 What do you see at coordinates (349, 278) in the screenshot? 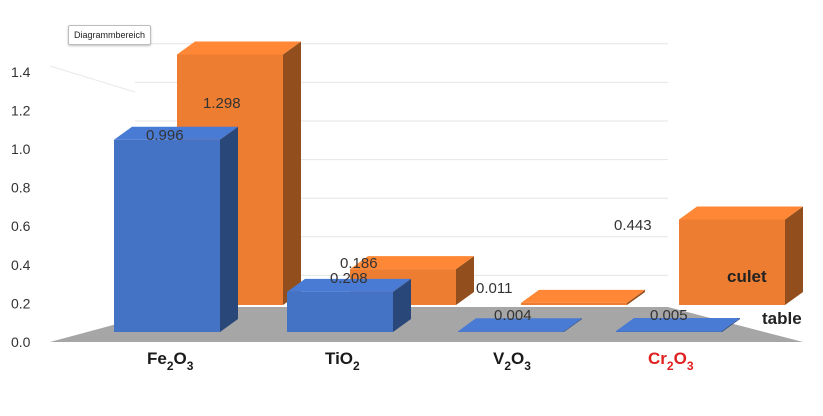
I see `data-label: 0.208` at bounding box center [349, 278].